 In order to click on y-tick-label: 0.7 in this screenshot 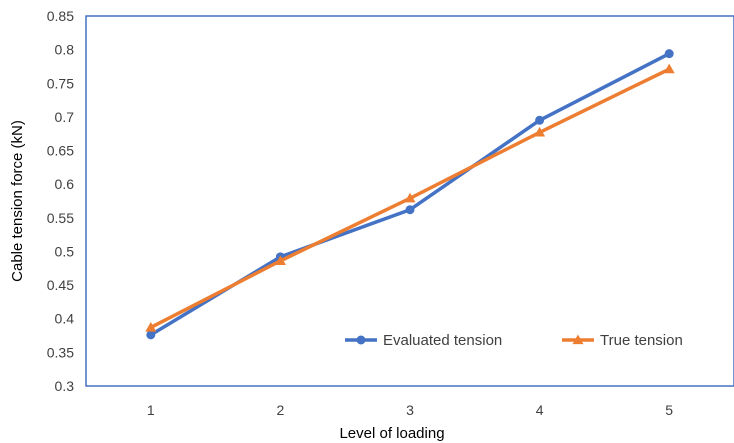, I will do `click(65, 117)`.